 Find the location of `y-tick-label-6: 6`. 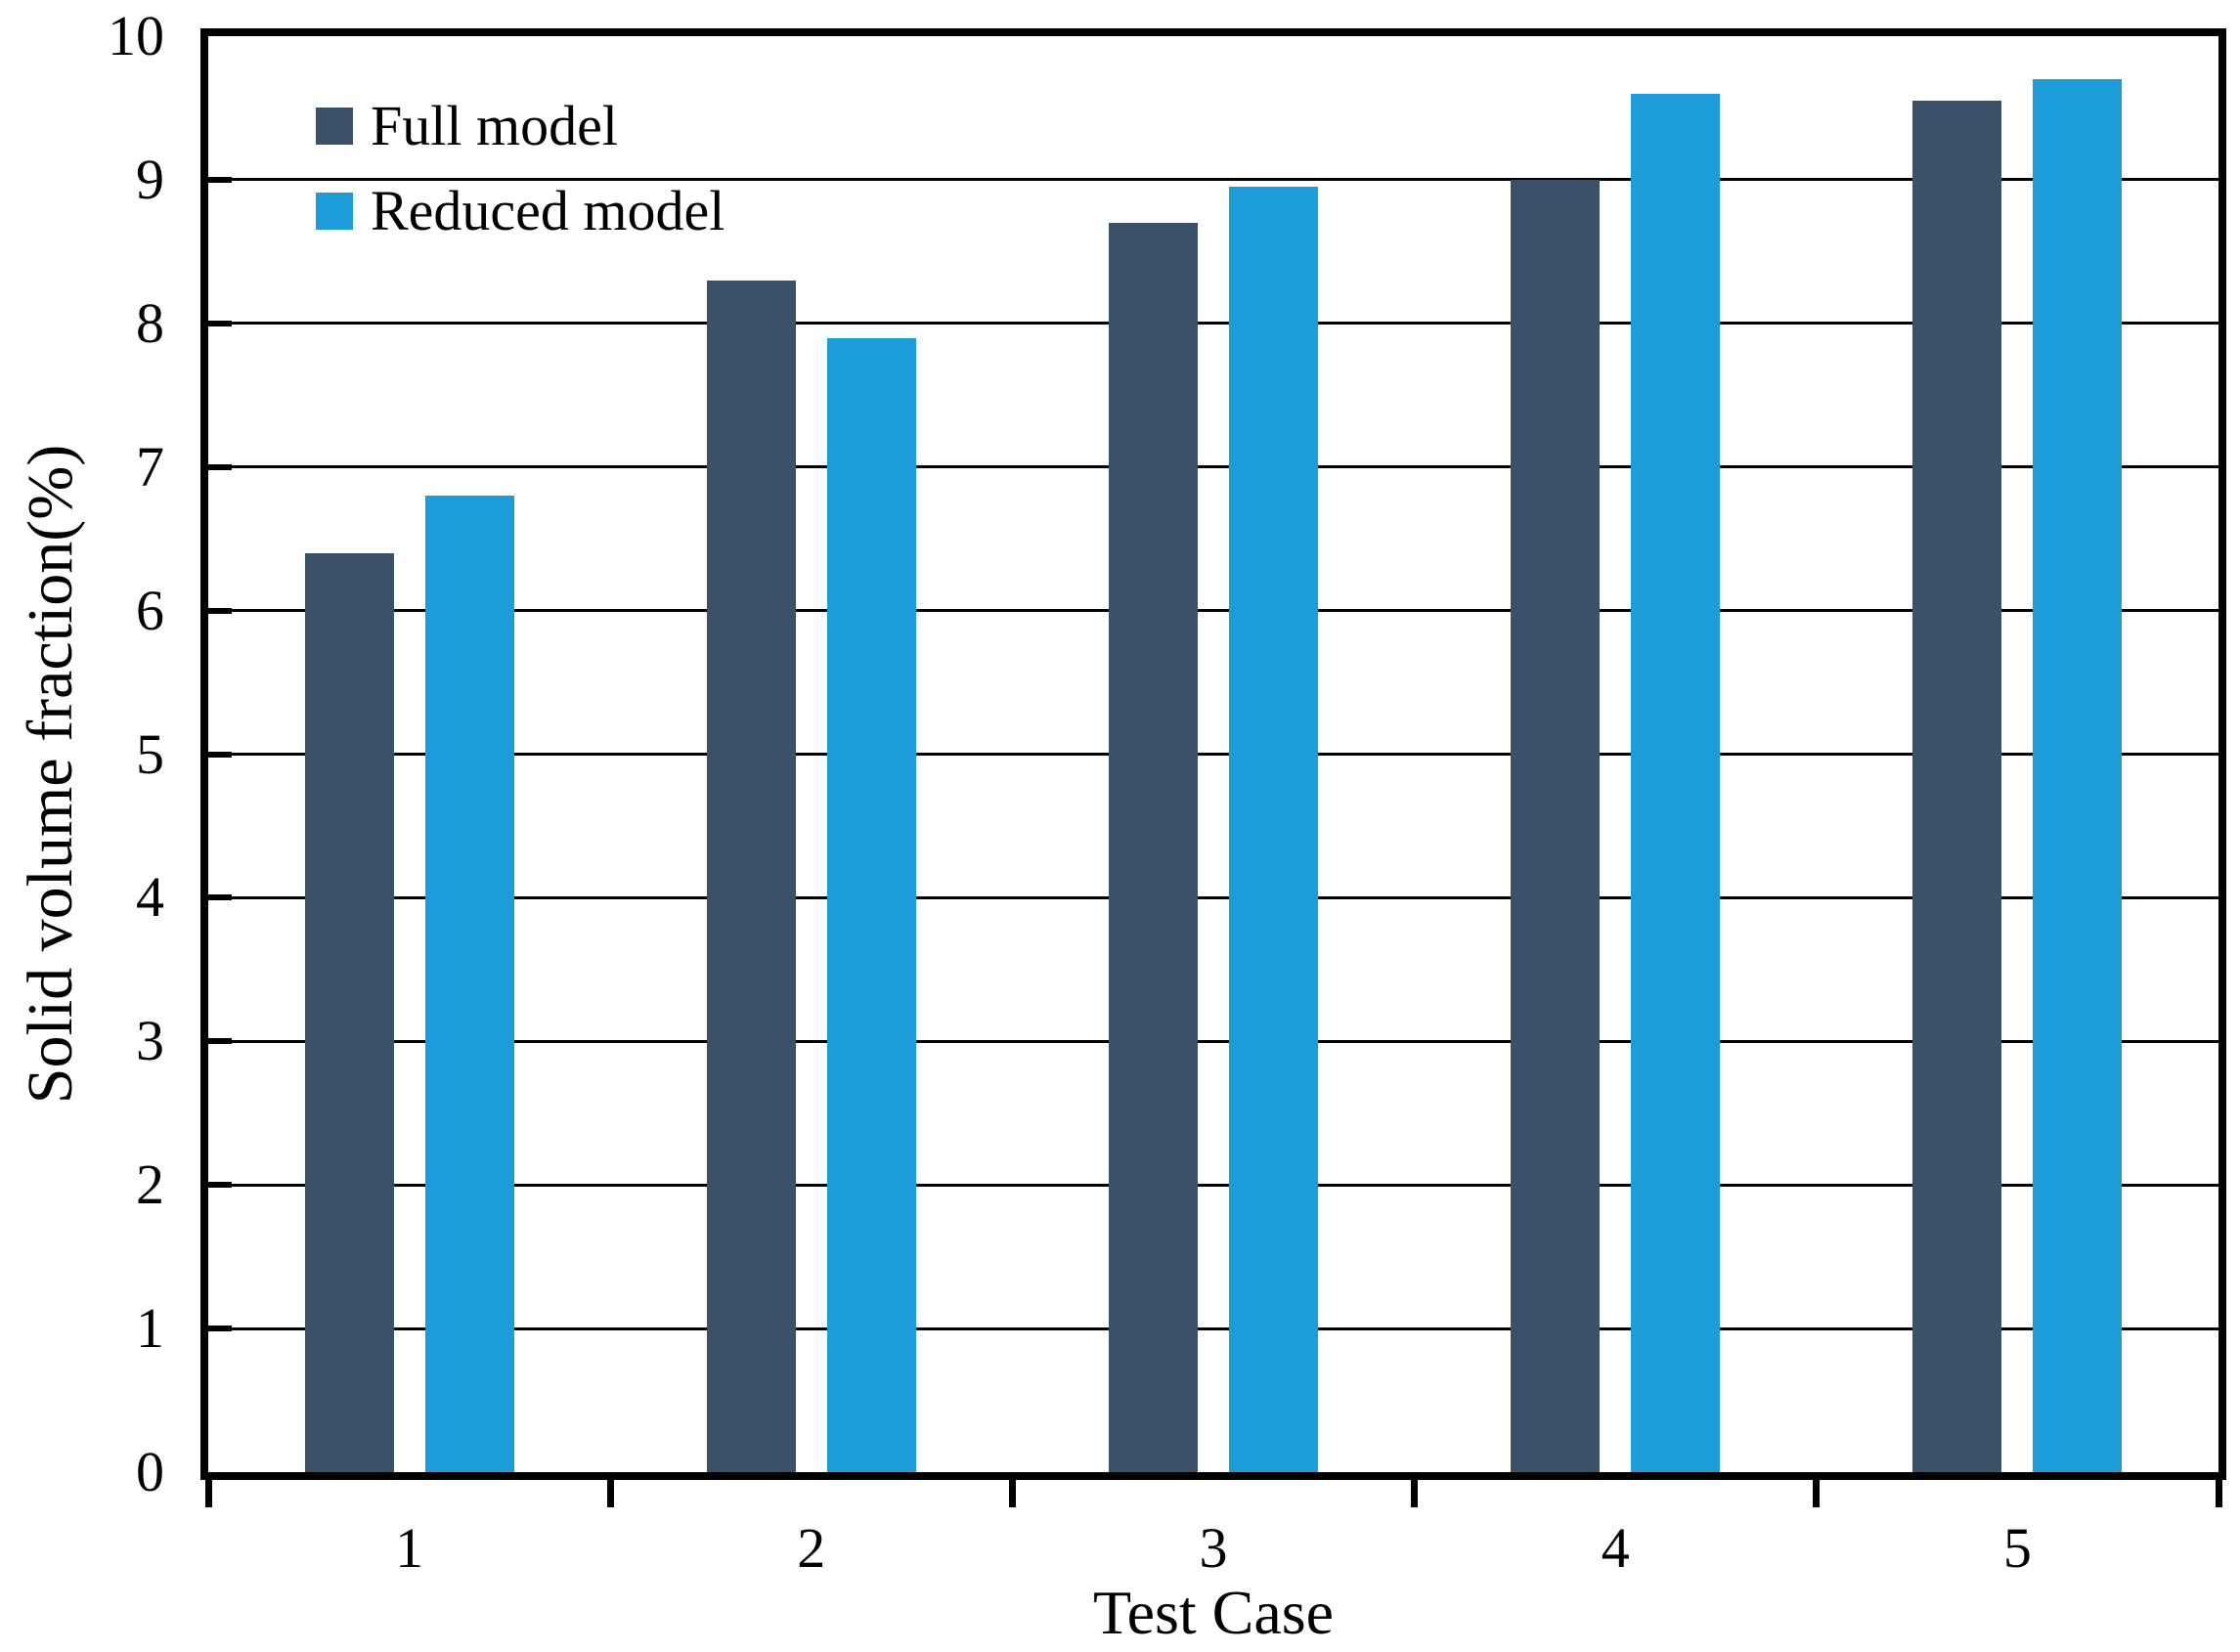

y-tick-label-6: 6 is located at coordinates (150, 610).